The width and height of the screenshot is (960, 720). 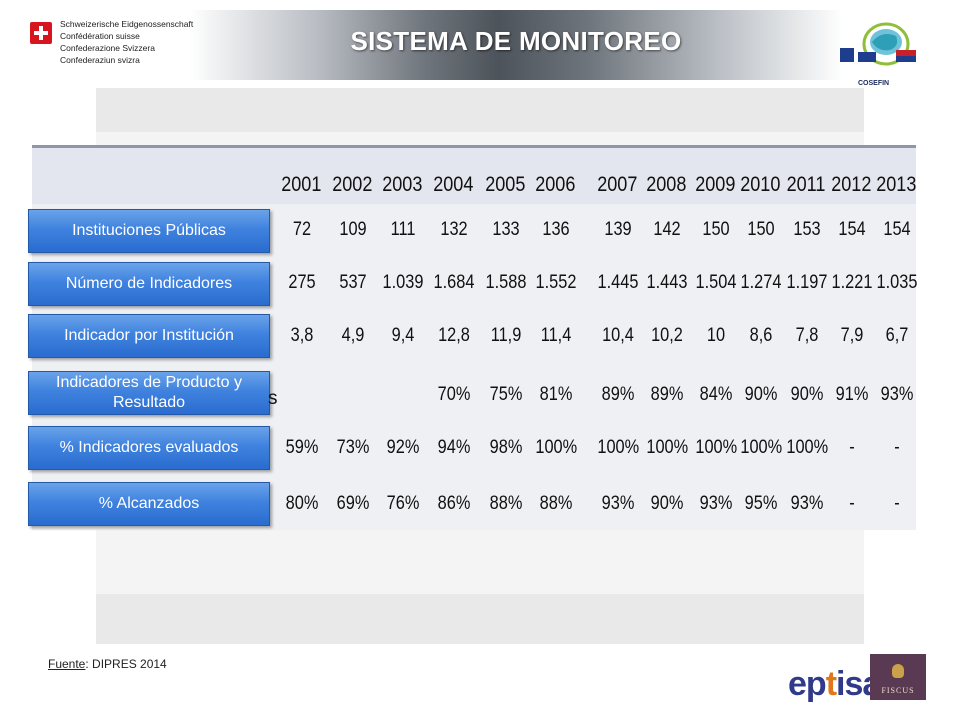 I want to click on year-2006: 2006, so click(x=555, y=184).